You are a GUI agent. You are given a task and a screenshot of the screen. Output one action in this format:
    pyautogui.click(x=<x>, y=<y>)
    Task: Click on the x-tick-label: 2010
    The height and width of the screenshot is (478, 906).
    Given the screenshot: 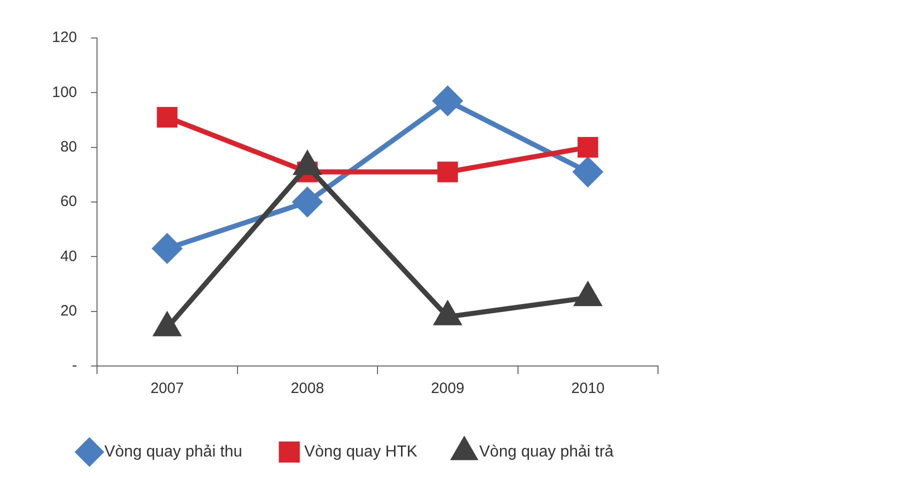 What is the action you would take?
    pyautogui.click(x=588, y=389)
    